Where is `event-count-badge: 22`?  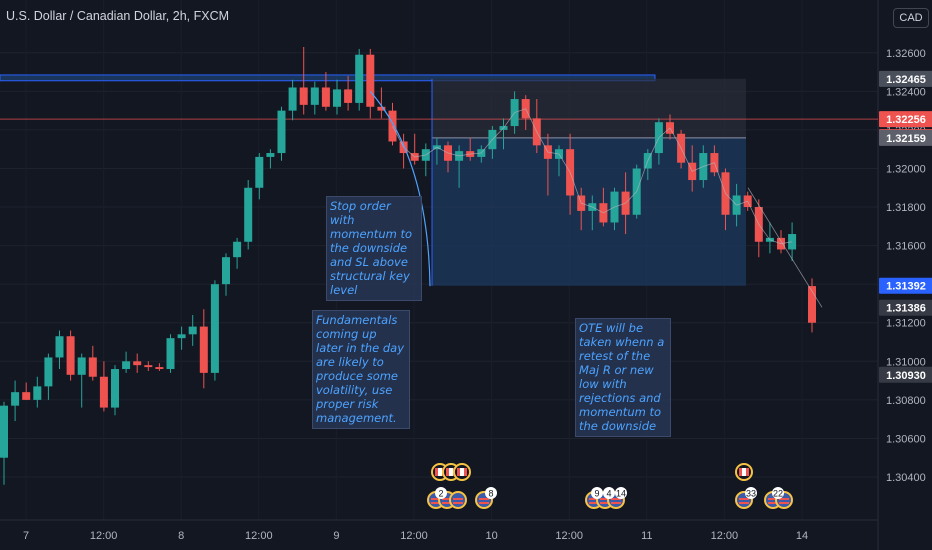 event-count-badge: 22 is located at coordinates (778, 493).